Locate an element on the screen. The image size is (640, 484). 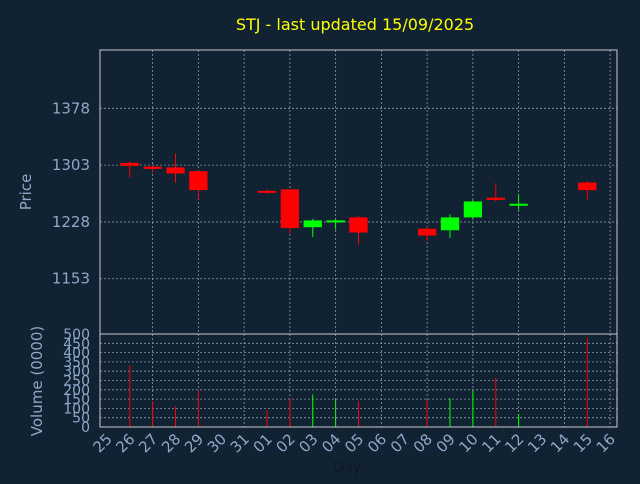
x-axis-label: Day is located at coordinates (347, 468).